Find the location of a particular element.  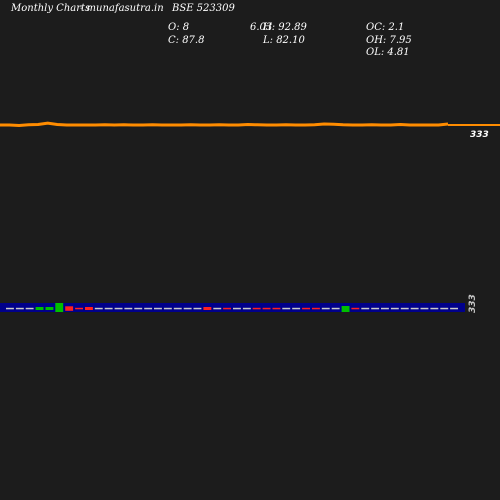

site-label: Monthly Charts is located at coordinates (51, 8).